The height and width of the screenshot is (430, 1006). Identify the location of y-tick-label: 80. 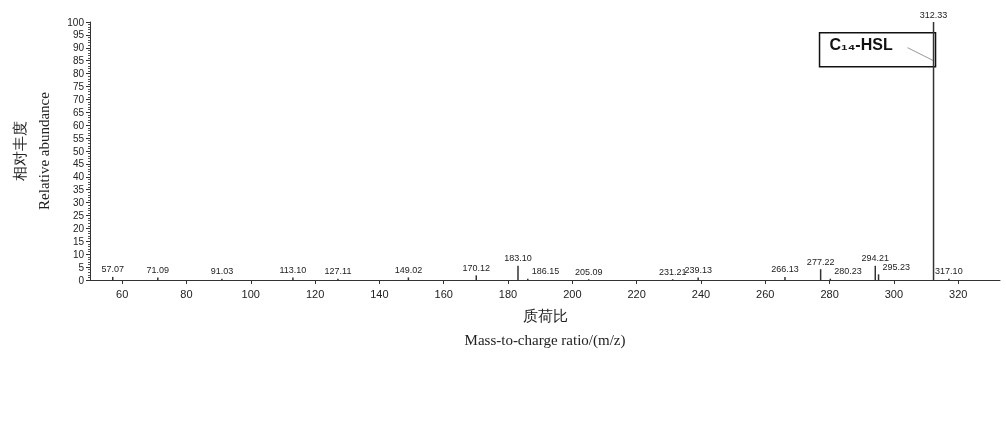
(78, 74).